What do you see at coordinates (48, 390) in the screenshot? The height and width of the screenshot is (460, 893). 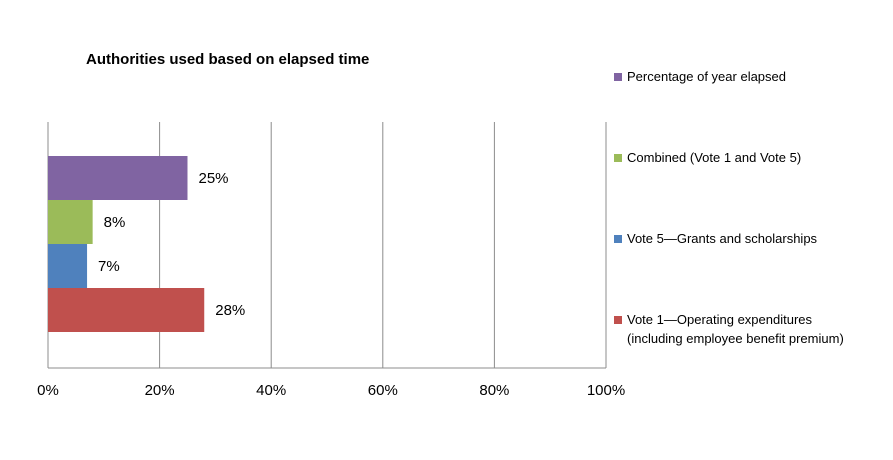 I see `x-tick-label: 0%` at bounding box center [48, 390].